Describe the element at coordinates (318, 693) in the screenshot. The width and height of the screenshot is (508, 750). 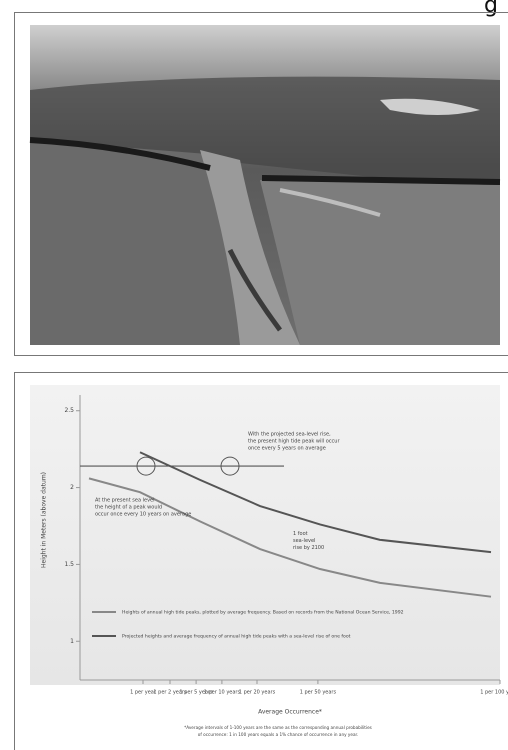
I see `x-tick-label: 1 per 50 years` at that location.